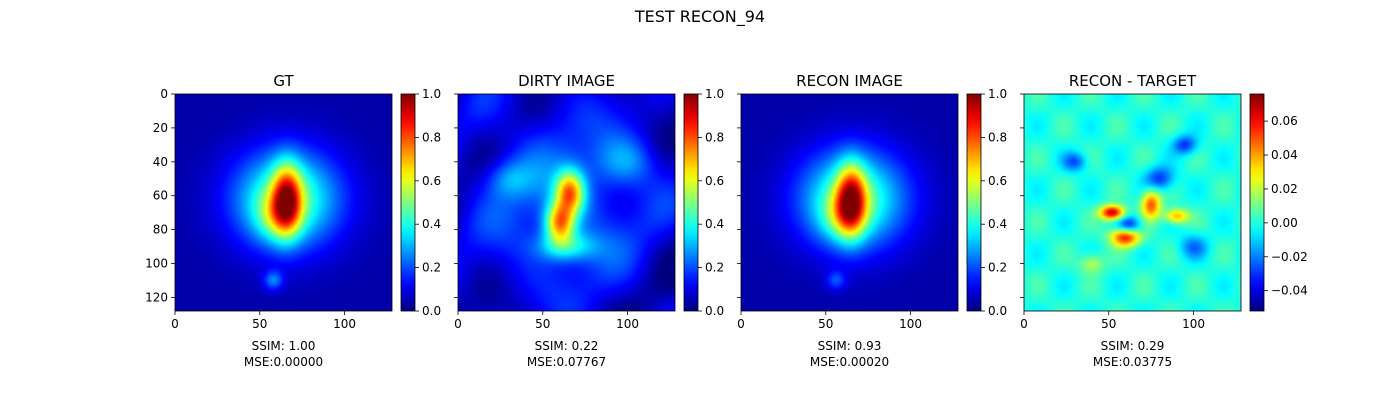 Image resolution: width=1400 pixels, height=400 pixels. I want to click on colorbar-tick-label: 0.06, so click(1284, 121).